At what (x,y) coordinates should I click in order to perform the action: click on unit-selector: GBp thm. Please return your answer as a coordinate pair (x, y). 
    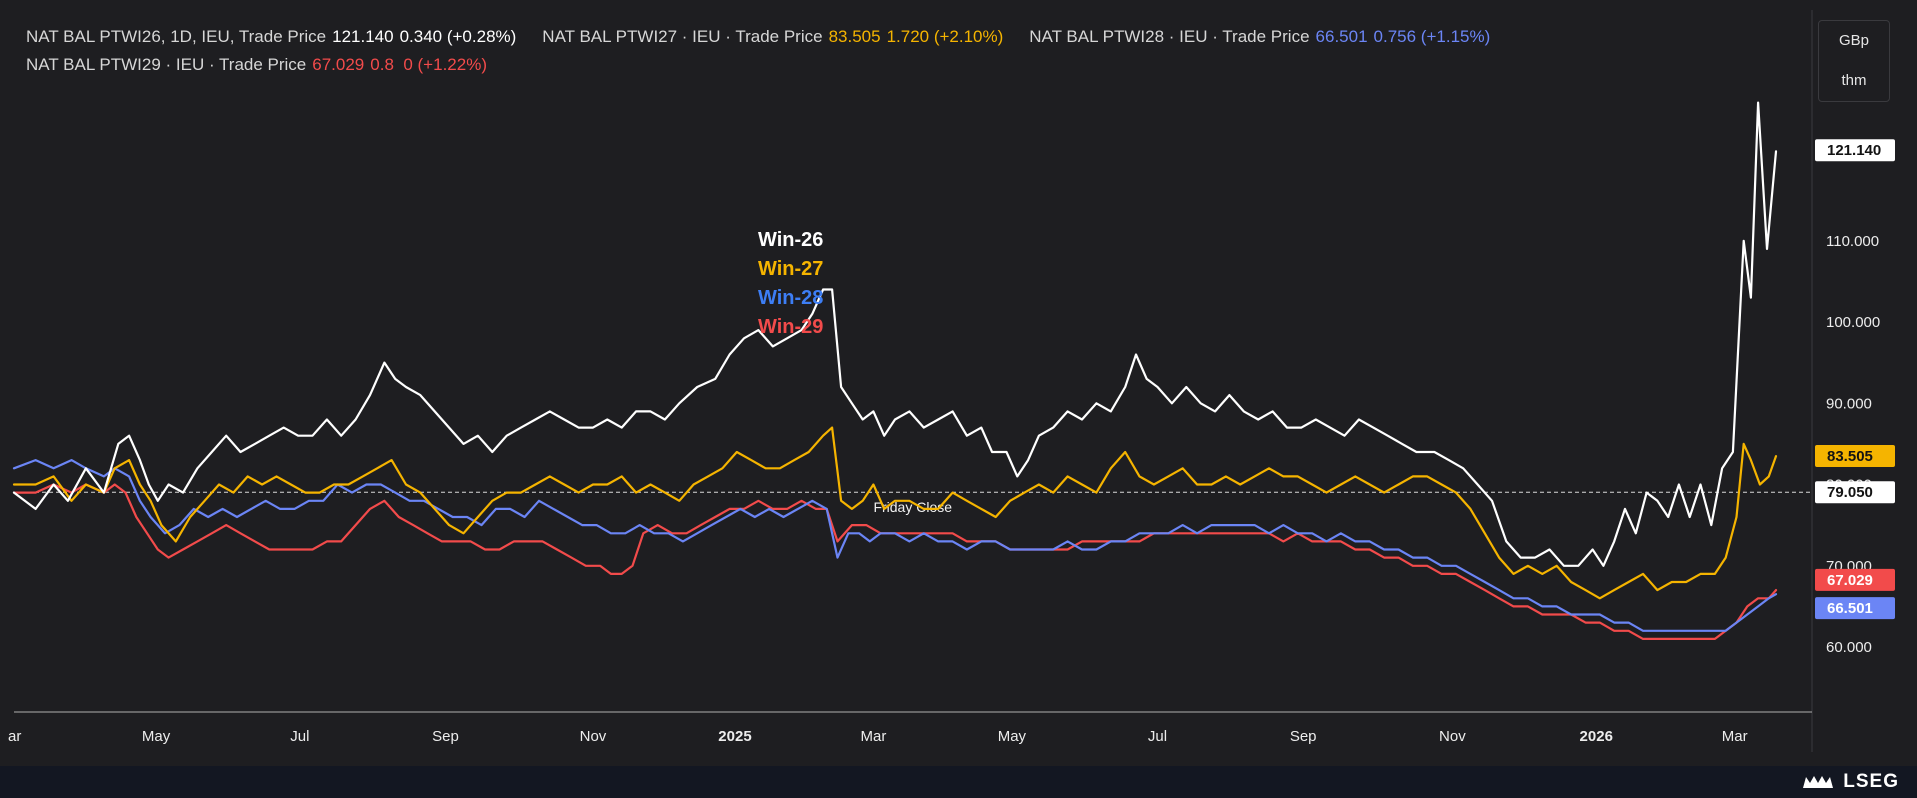
    Looking at the image, I should click on (1854, 61).